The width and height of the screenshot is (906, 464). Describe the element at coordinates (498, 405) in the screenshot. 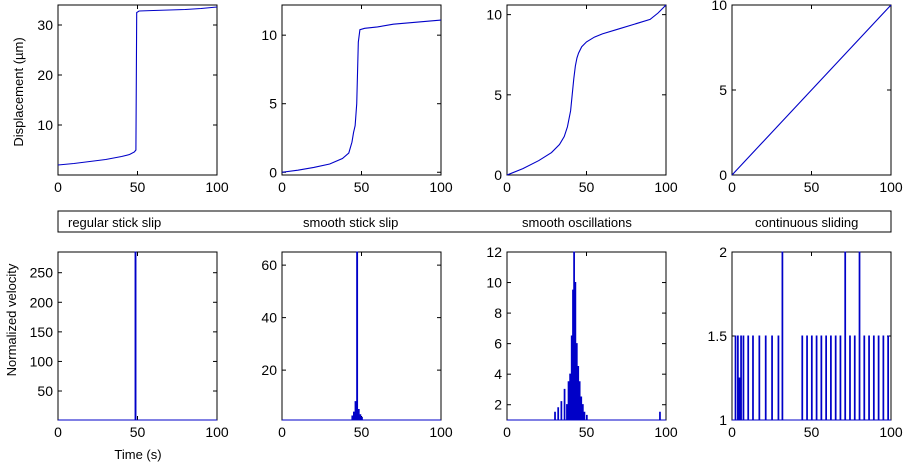

I see `velocity-smooth-oscillations-ytick-label: 2` at that location.